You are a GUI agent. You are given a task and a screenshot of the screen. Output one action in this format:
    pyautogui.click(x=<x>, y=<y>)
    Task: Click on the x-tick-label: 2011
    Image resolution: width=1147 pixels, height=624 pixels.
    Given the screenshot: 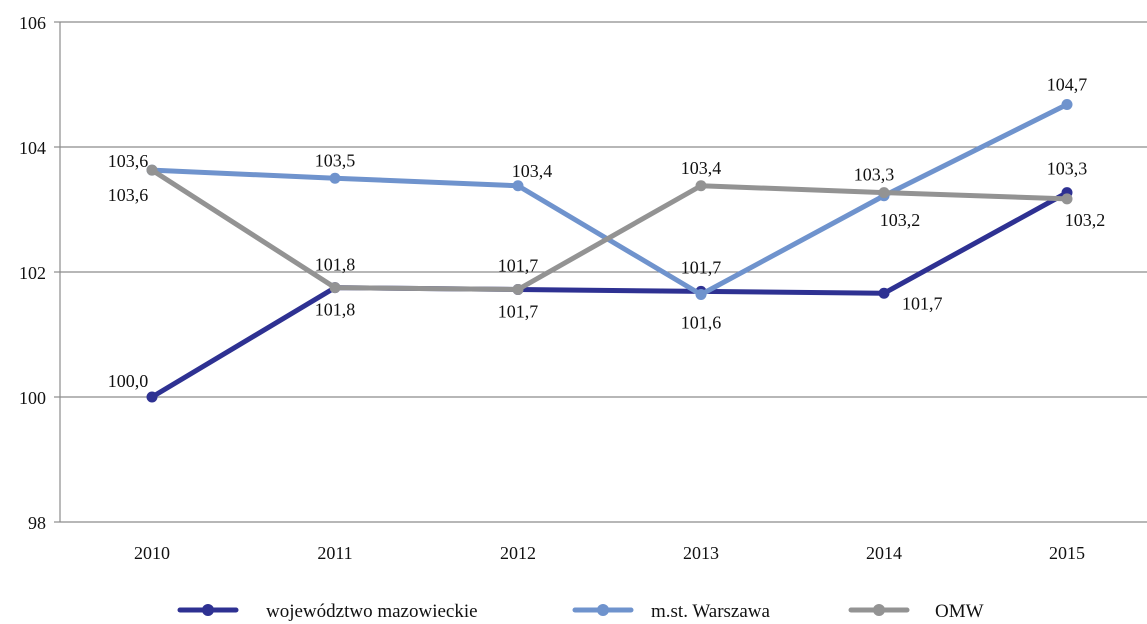 What is the action you would take?
    pyautogui.click(x=334, y=553)
    